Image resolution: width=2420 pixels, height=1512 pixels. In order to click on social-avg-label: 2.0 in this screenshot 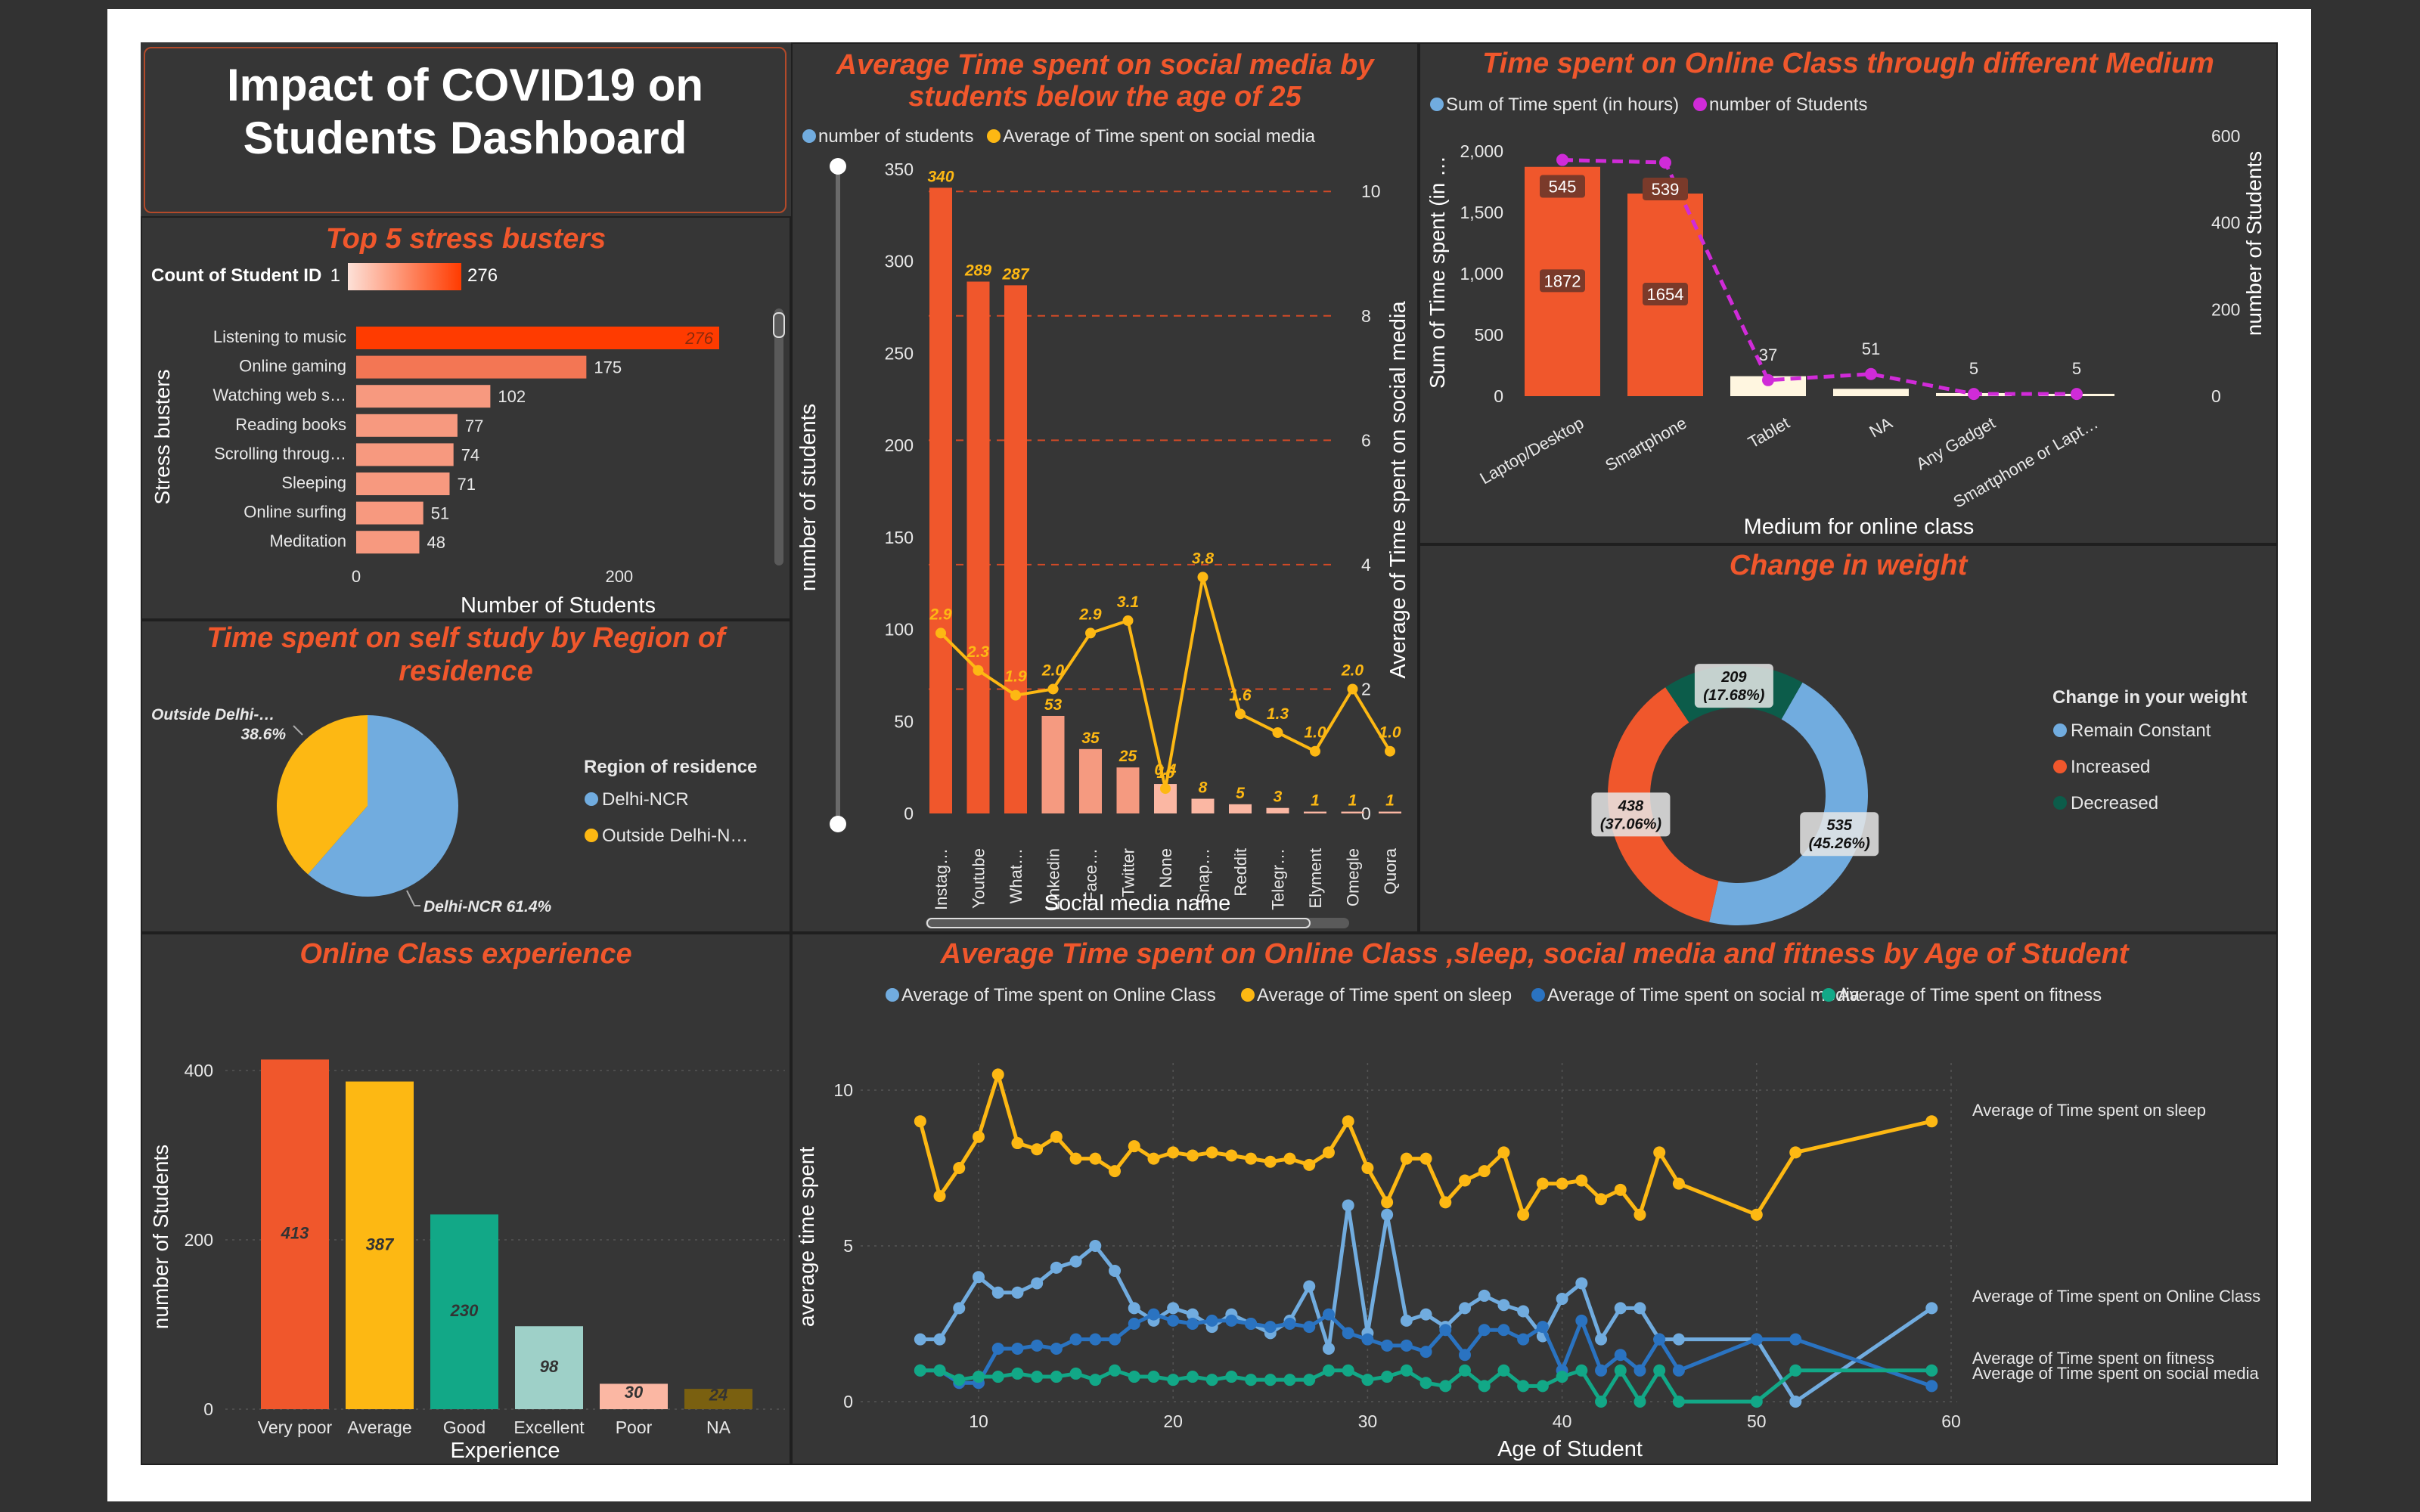, I will do `click(1352, 670)`.